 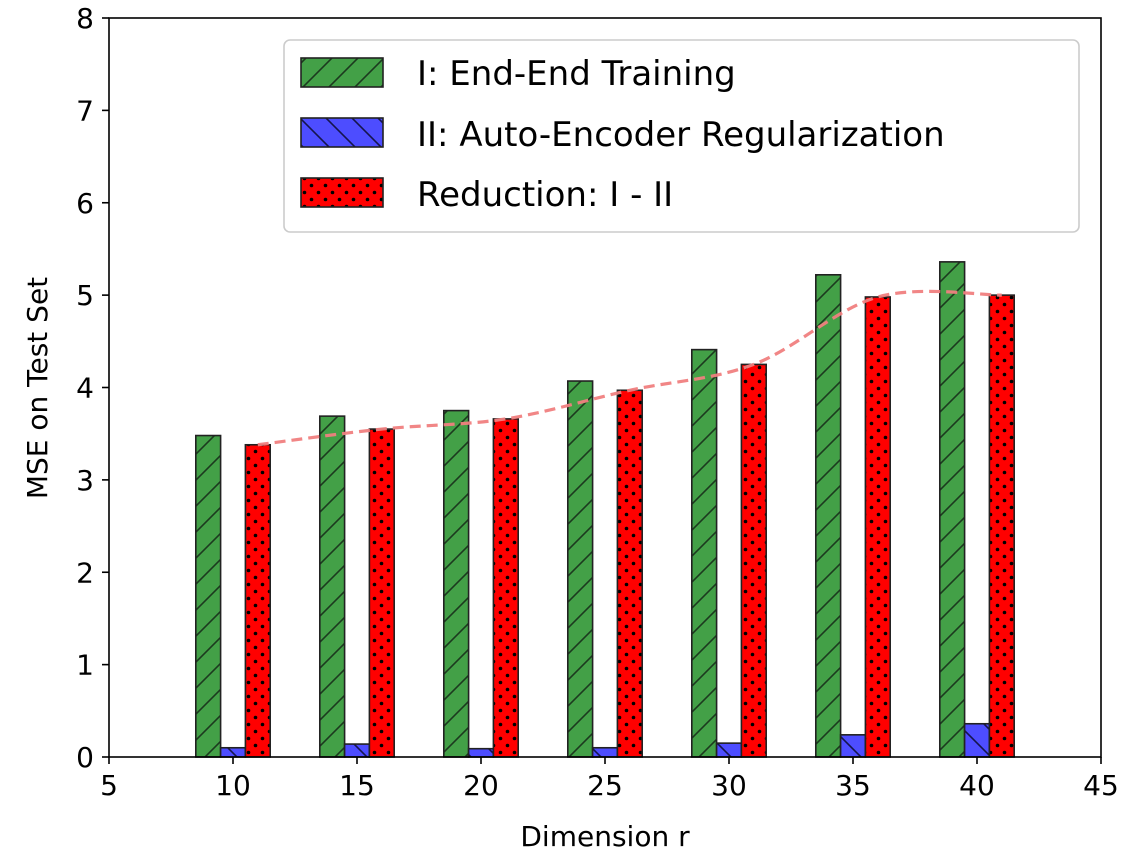 What do you see at coordinates (357, 785) in the screenshot?
I see `x-tick-label-15: 15` at bounding box center [357, 785].